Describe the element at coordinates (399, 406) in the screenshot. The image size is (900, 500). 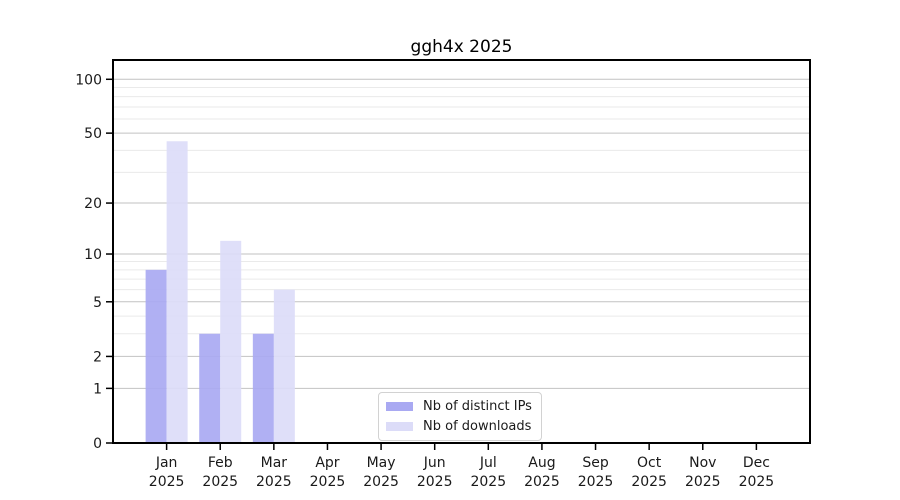
I see `legend-swatch-distinct-ips` at that location.